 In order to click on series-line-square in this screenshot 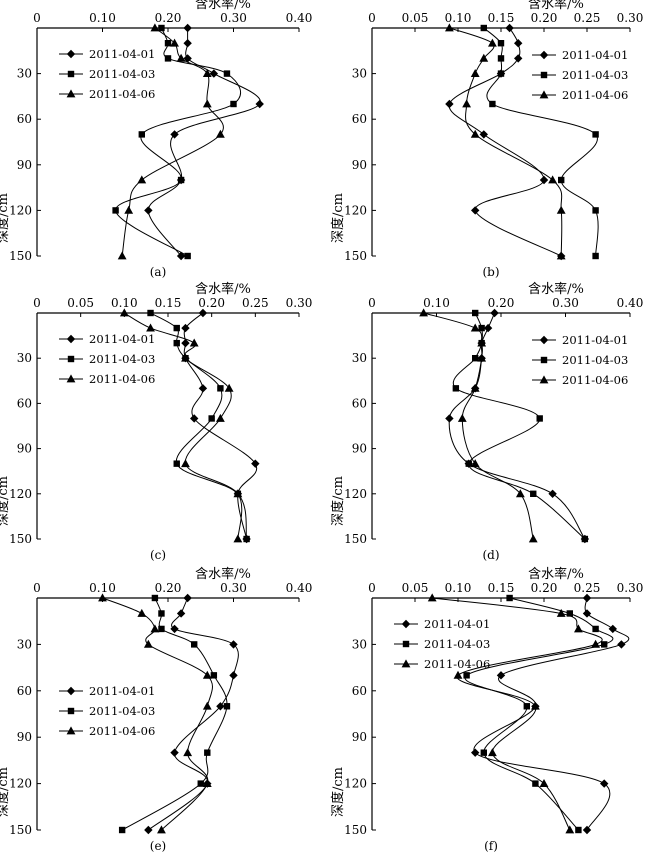, I will do `click(519, 426)`.